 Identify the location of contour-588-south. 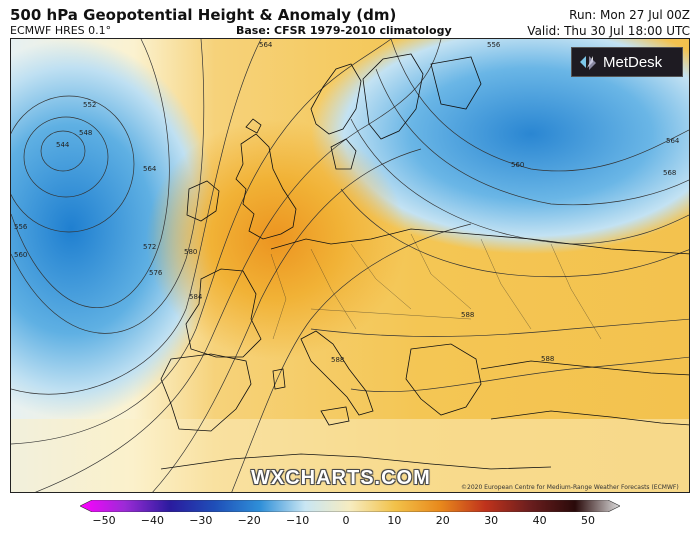
(519, 374).